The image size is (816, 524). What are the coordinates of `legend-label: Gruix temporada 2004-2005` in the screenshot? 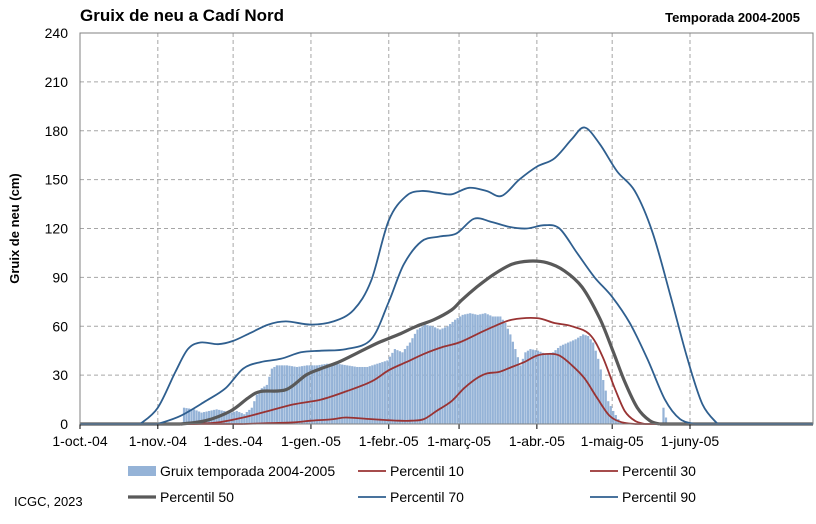 It's located at (247, 471).